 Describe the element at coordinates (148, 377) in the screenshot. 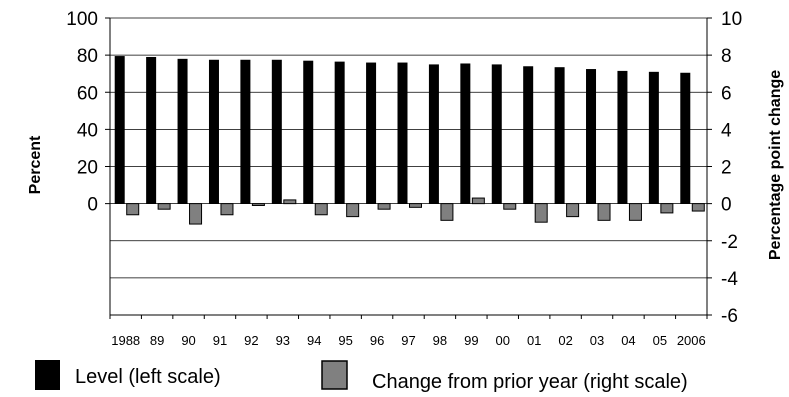

I see `legend-label-level: Level (left scale)` at that location.